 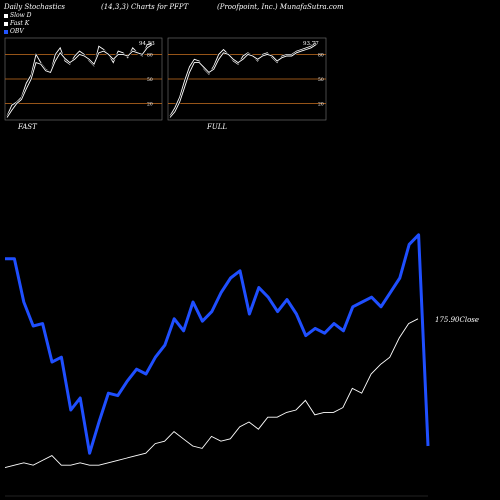 What do you see at coordinates (311, 44) in the screenshot?
I see `last-value-label: 93.77` at bounding box center [311, 44].